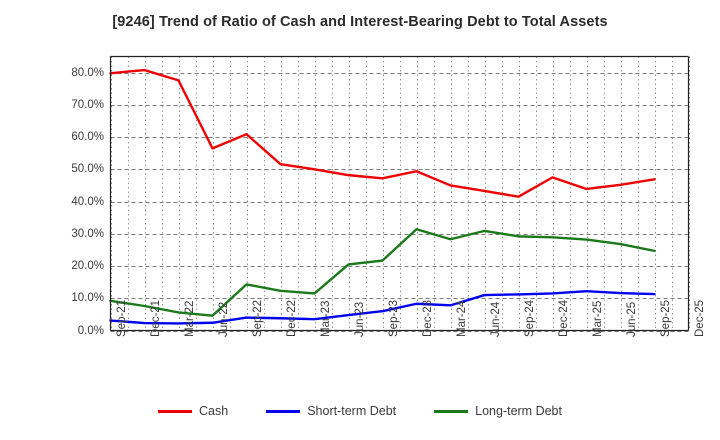 This screenshot has height=440, width=720. Describe the element at coordinates (155, 318) in the screenshot. I see `x-axis-tick-label: Dec-21` at that location.